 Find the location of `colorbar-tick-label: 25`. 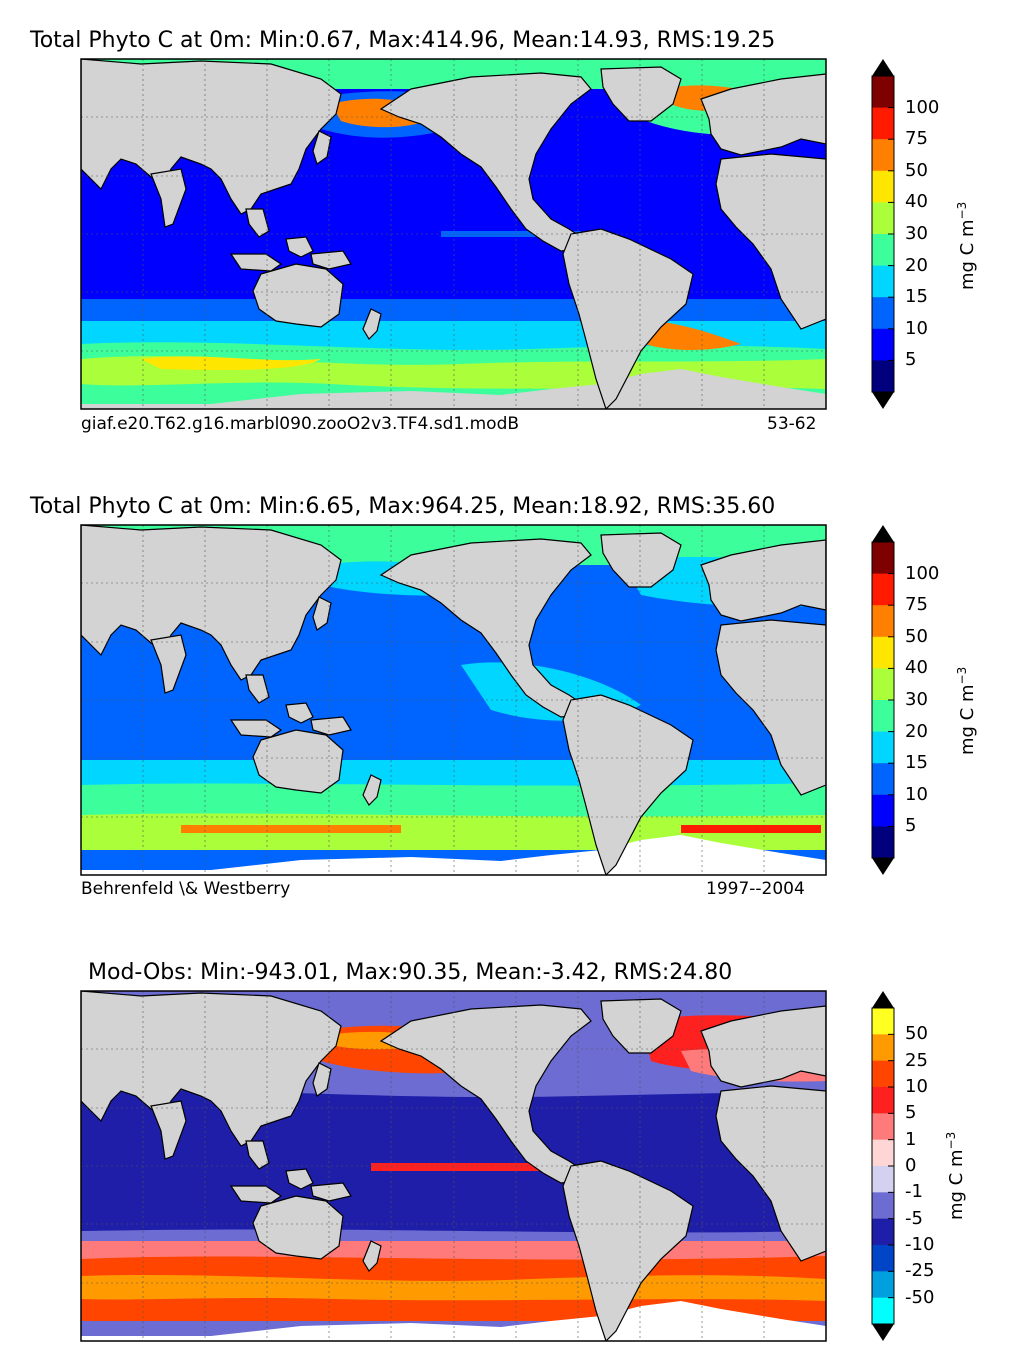

colorbar-tick-label: 25 is located at coordinates (916, 1060).